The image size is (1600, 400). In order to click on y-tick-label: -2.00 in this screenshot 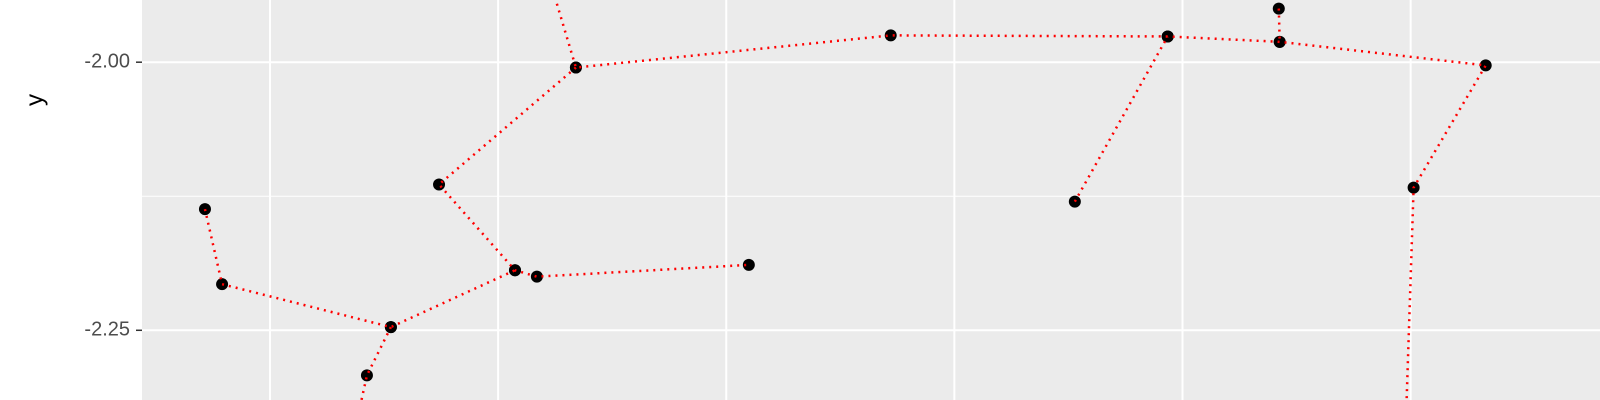, I will do `click(107, 61)`.